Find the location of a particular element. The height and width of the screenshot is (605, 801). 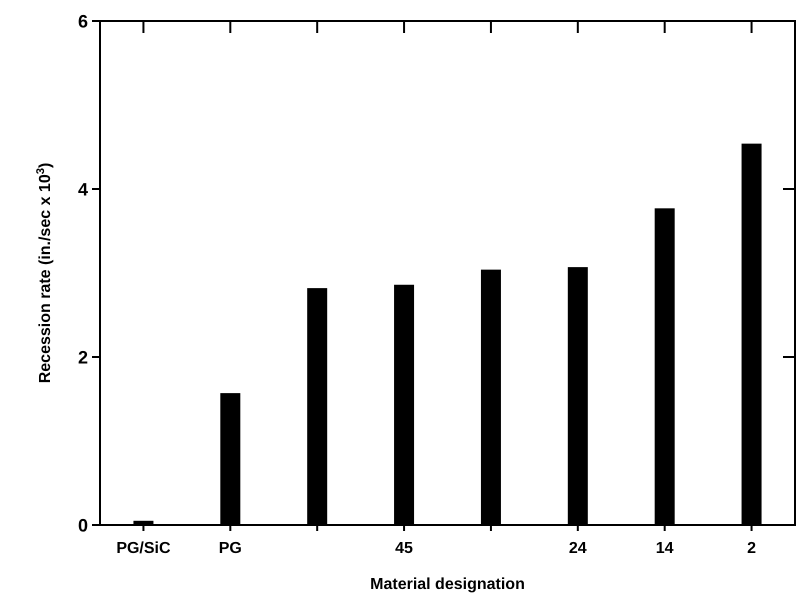

x-axis-title: Material designation is located at coordinates (447, 584).